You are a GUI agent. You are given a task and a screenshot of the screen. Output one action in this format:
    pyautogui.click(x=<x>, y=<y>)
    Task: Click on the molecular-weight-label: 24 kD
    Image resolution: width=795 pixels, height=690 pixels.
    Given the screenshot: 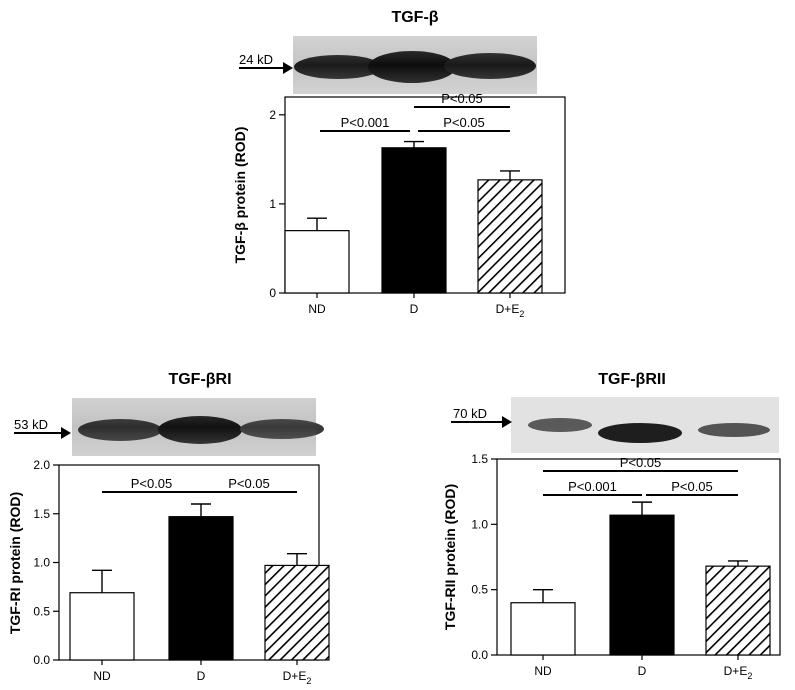 What is the action you would take?
    pyautogui.click(x=256, y=59)
    